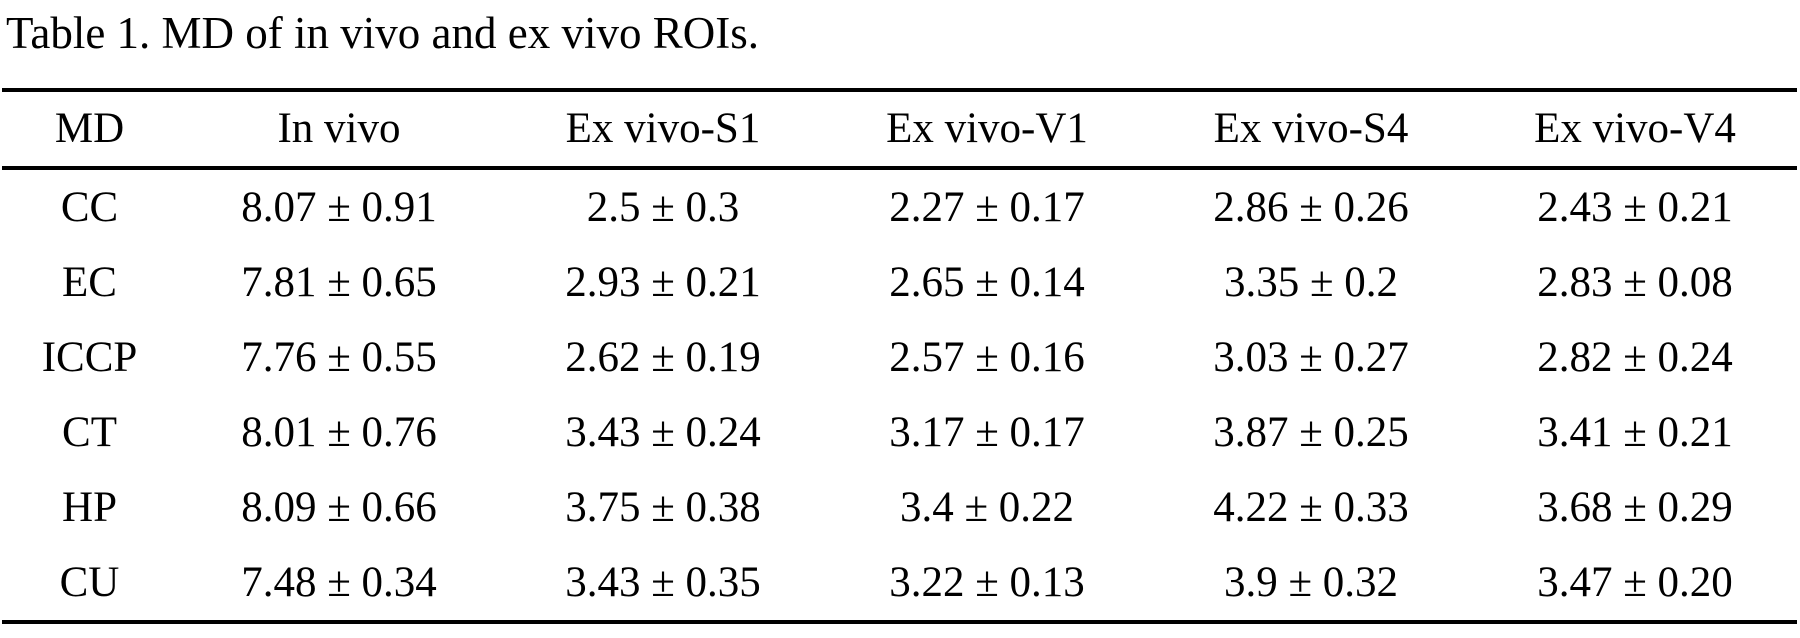 The height and width of the screenshot is (638, 1800). Describe the element at coordinates (1635, 582) in the screenshot. I see `table-cell: 3.47 ± 0.20` at that location.